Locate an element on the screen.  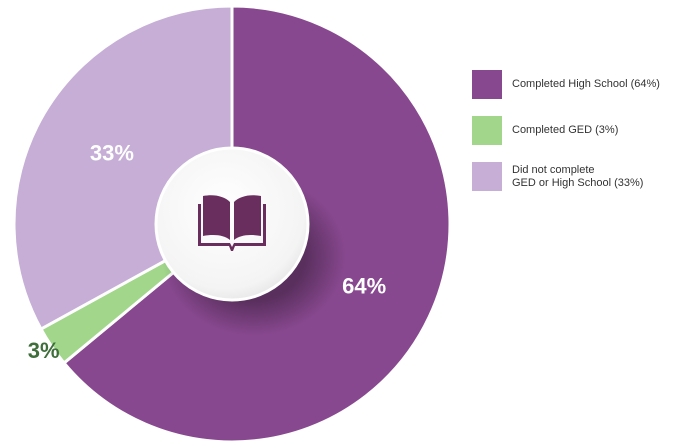
data-label-64: 64% is located at coordinates (364, 286).